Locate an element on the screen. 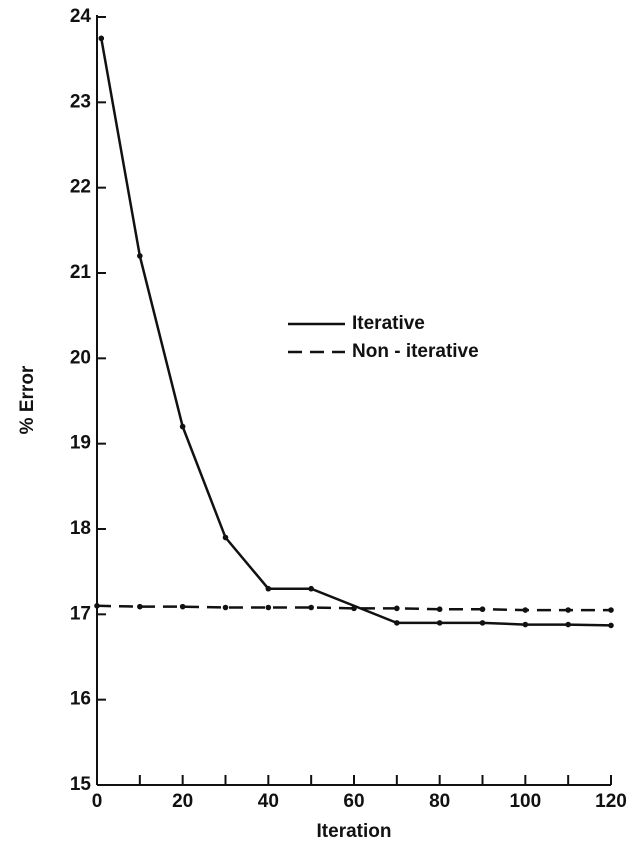 Image resolution: width=632 pixels, height=848 pixels. y-tick-label: 15 is located at coordinates (81, 784).